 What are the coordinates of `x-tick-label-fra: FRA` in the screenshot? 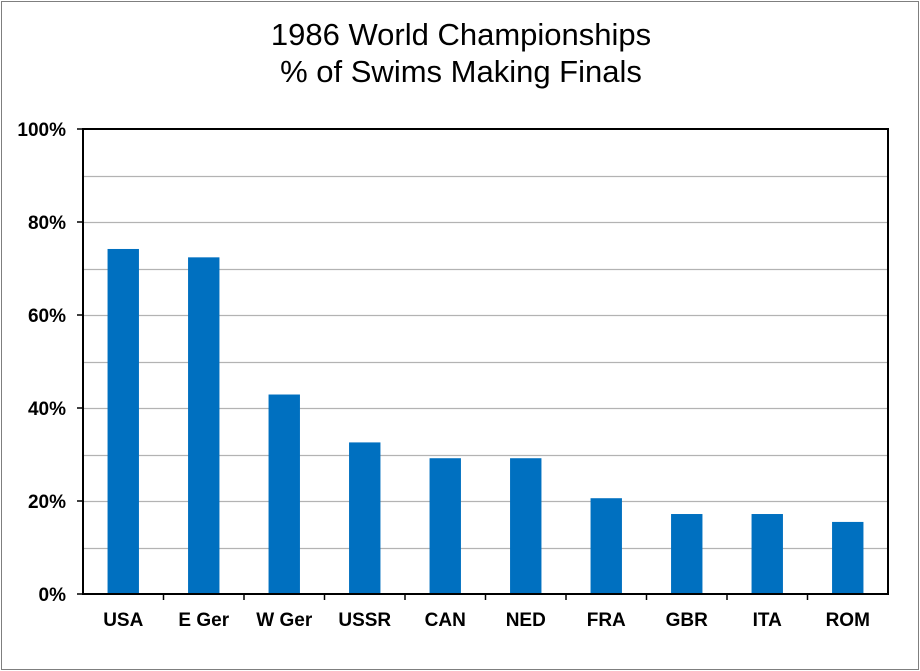 It's located at (606, 620).